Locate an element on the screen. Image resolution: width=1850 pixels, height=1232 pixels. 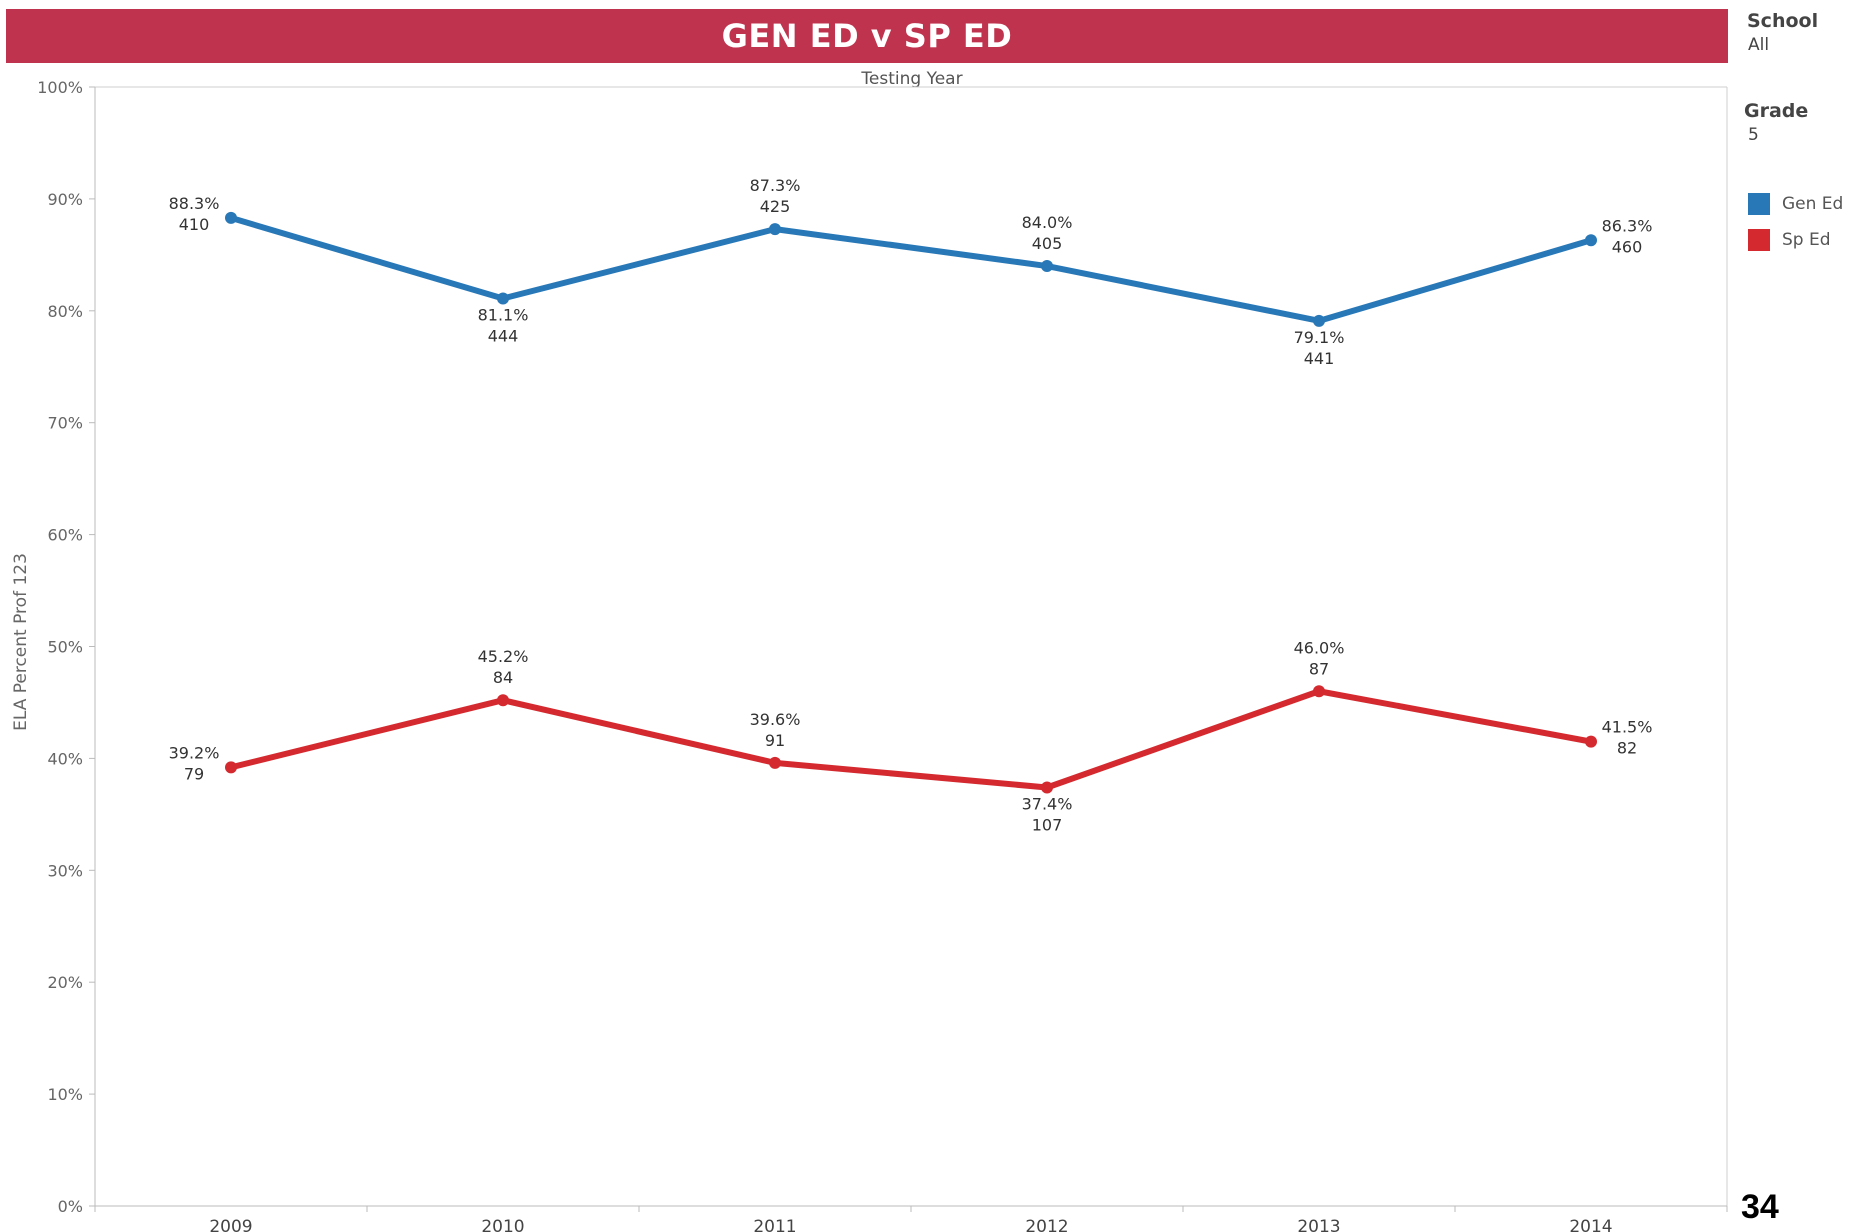
y-tick-label: 70% is located at coordinates (65, 423).